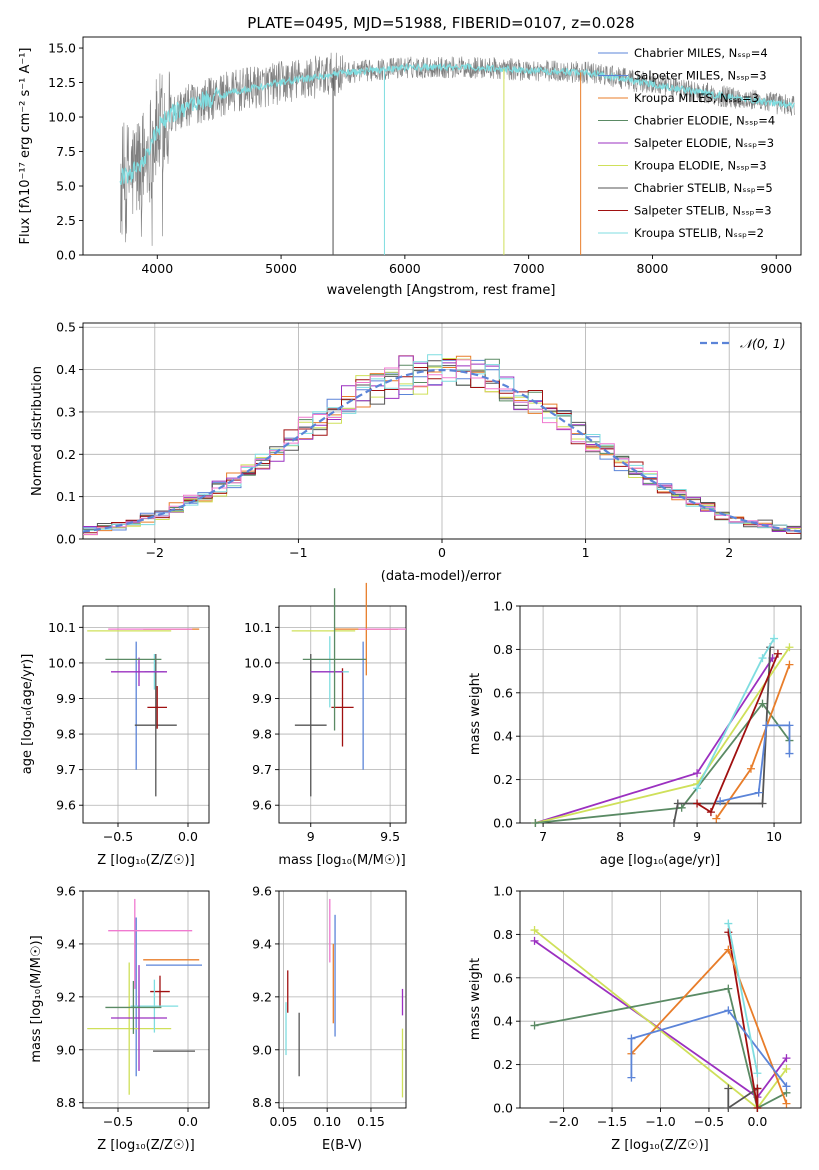 The image size is (819, 1170). What do you see at coordinates (457, 124) in the screenshot?
I see `model-spectrum-line` at bounding box center [457, 124].